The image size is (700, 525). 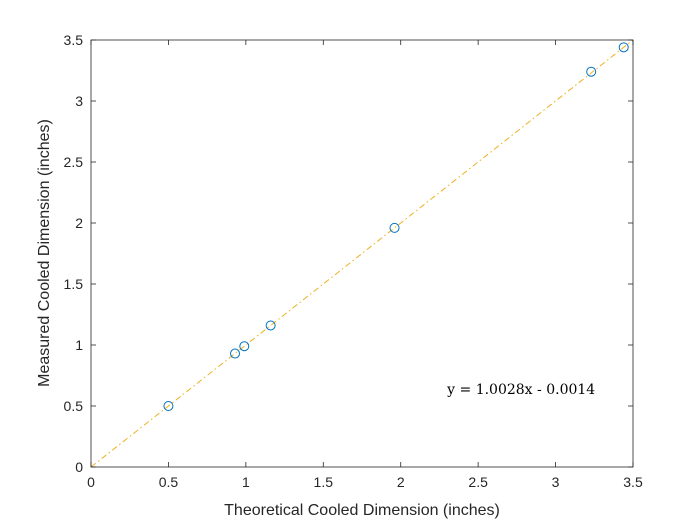 What do you see at coordinates (79, 345) in the screenshot?
I see `y-tick-label: 1` at bounding box center [79, 345].